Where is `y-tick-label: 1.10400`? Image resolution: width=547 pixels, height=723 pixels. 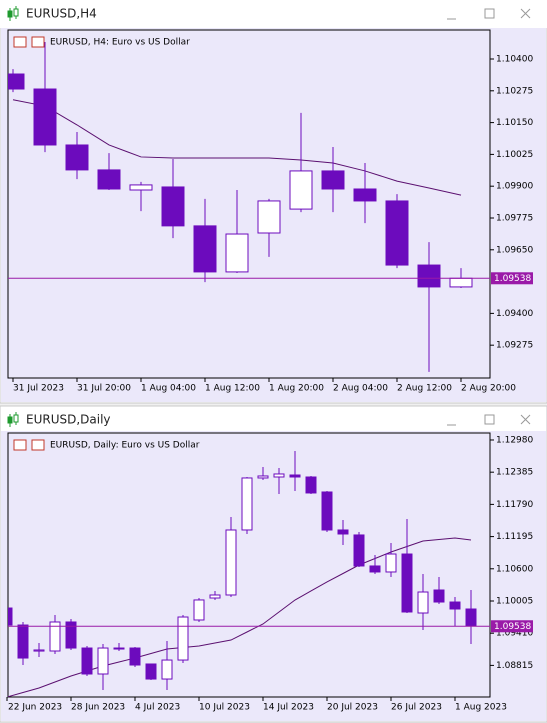 y-tick-label: 1.10400 is located at coordinates (514, 60).